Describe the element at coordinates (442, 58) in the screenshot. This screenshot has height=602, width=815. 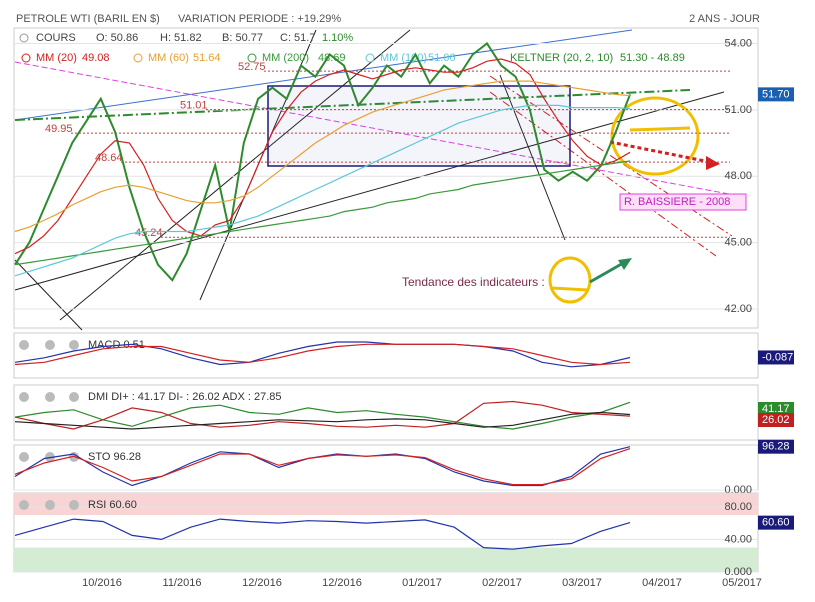
I see `legend-value: 51.06` at that location.